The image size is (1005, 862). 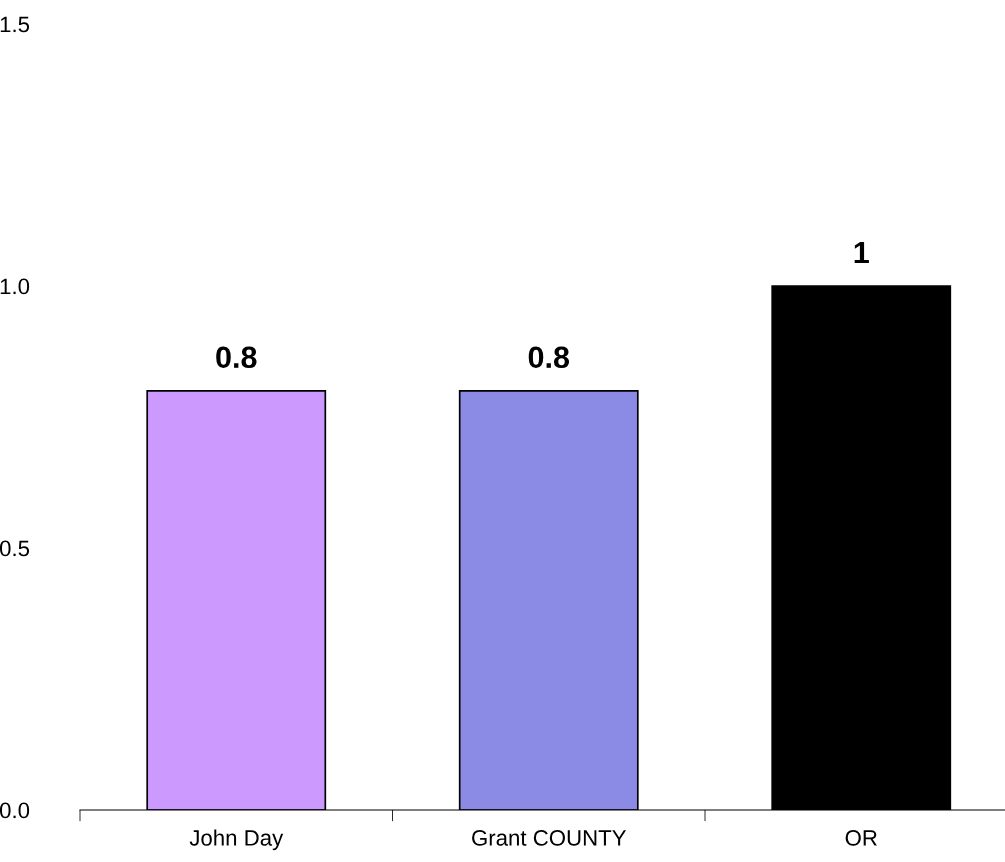 I want to click on y-tick-label: 0.5, so click(x=15, y=548).